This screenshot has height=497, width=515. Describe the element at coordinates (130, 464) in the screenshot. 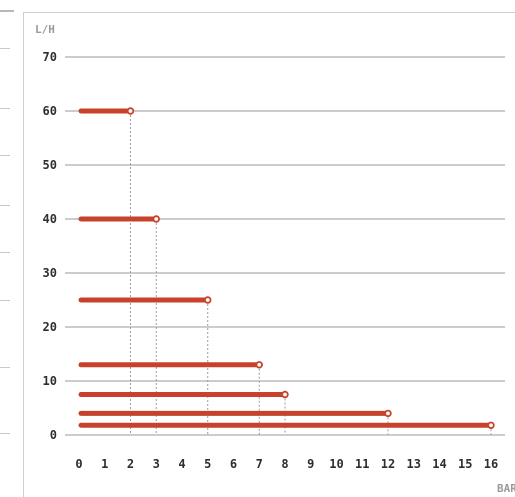

I see `x-tick-label: 2` at that location.